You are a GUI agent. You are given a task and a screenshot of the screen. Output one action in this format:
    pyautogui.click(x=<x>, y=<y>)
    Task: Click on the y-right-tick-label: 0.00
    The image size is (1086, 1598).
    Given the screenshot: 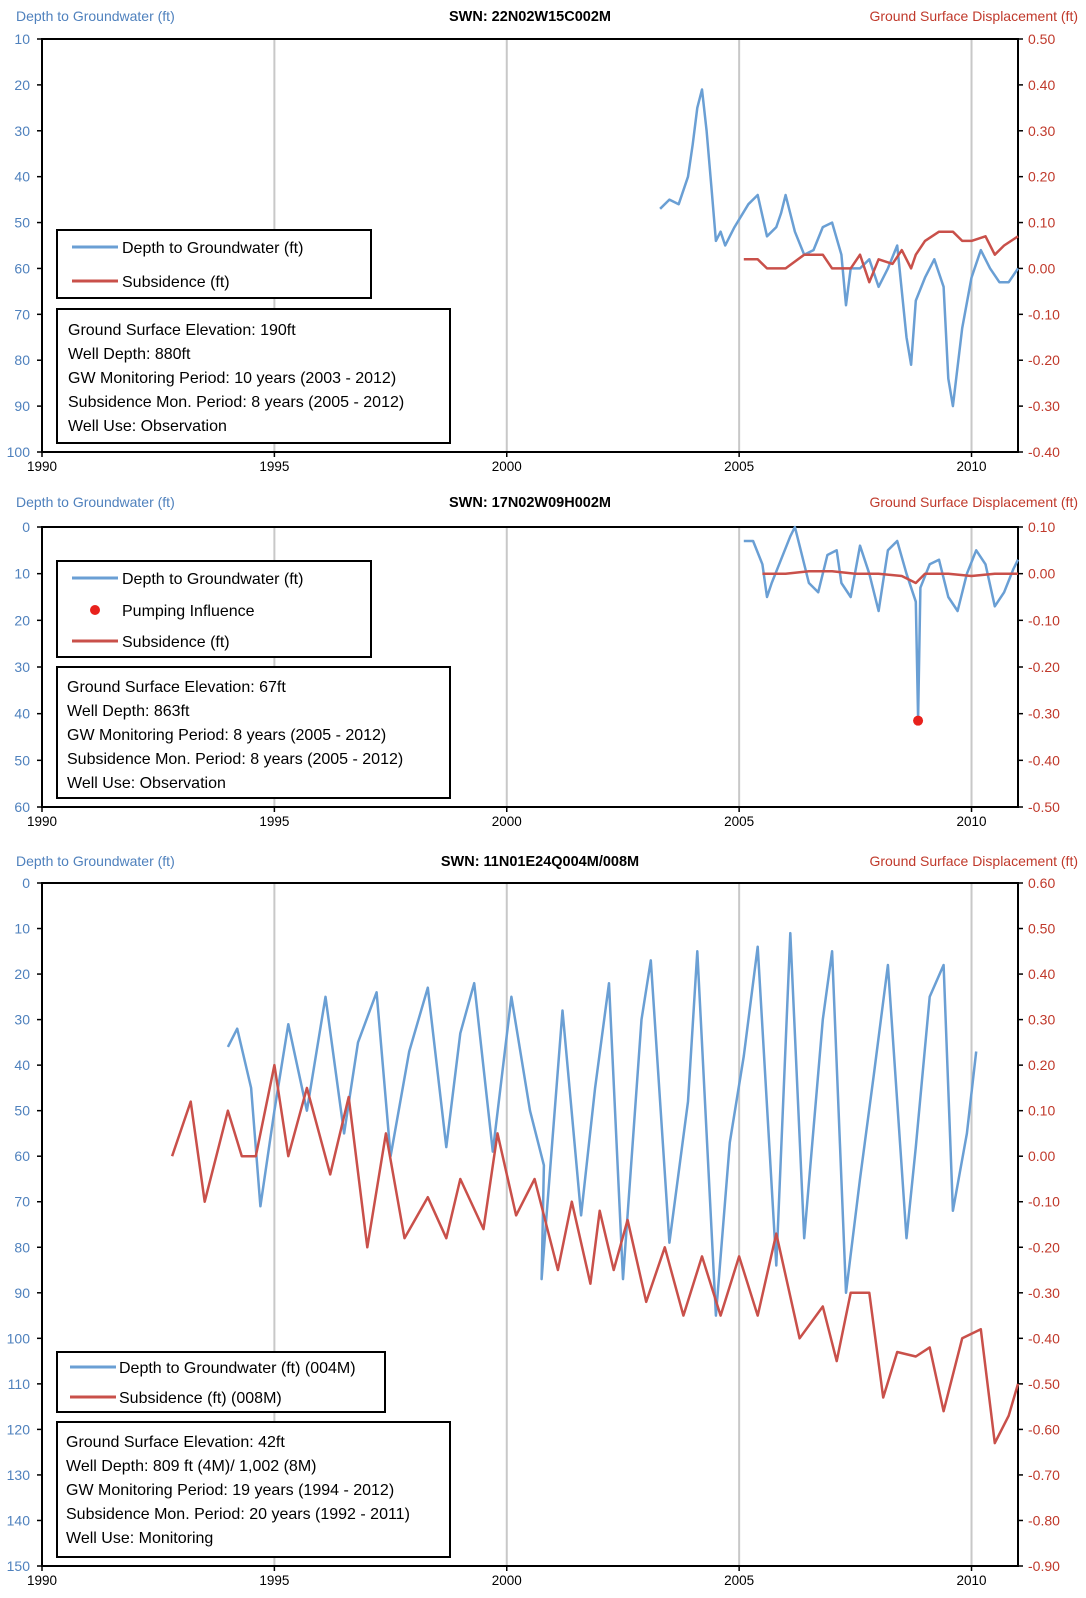 What is the action you would take?
    pyautogui.click(x=1041, y=1156)
    